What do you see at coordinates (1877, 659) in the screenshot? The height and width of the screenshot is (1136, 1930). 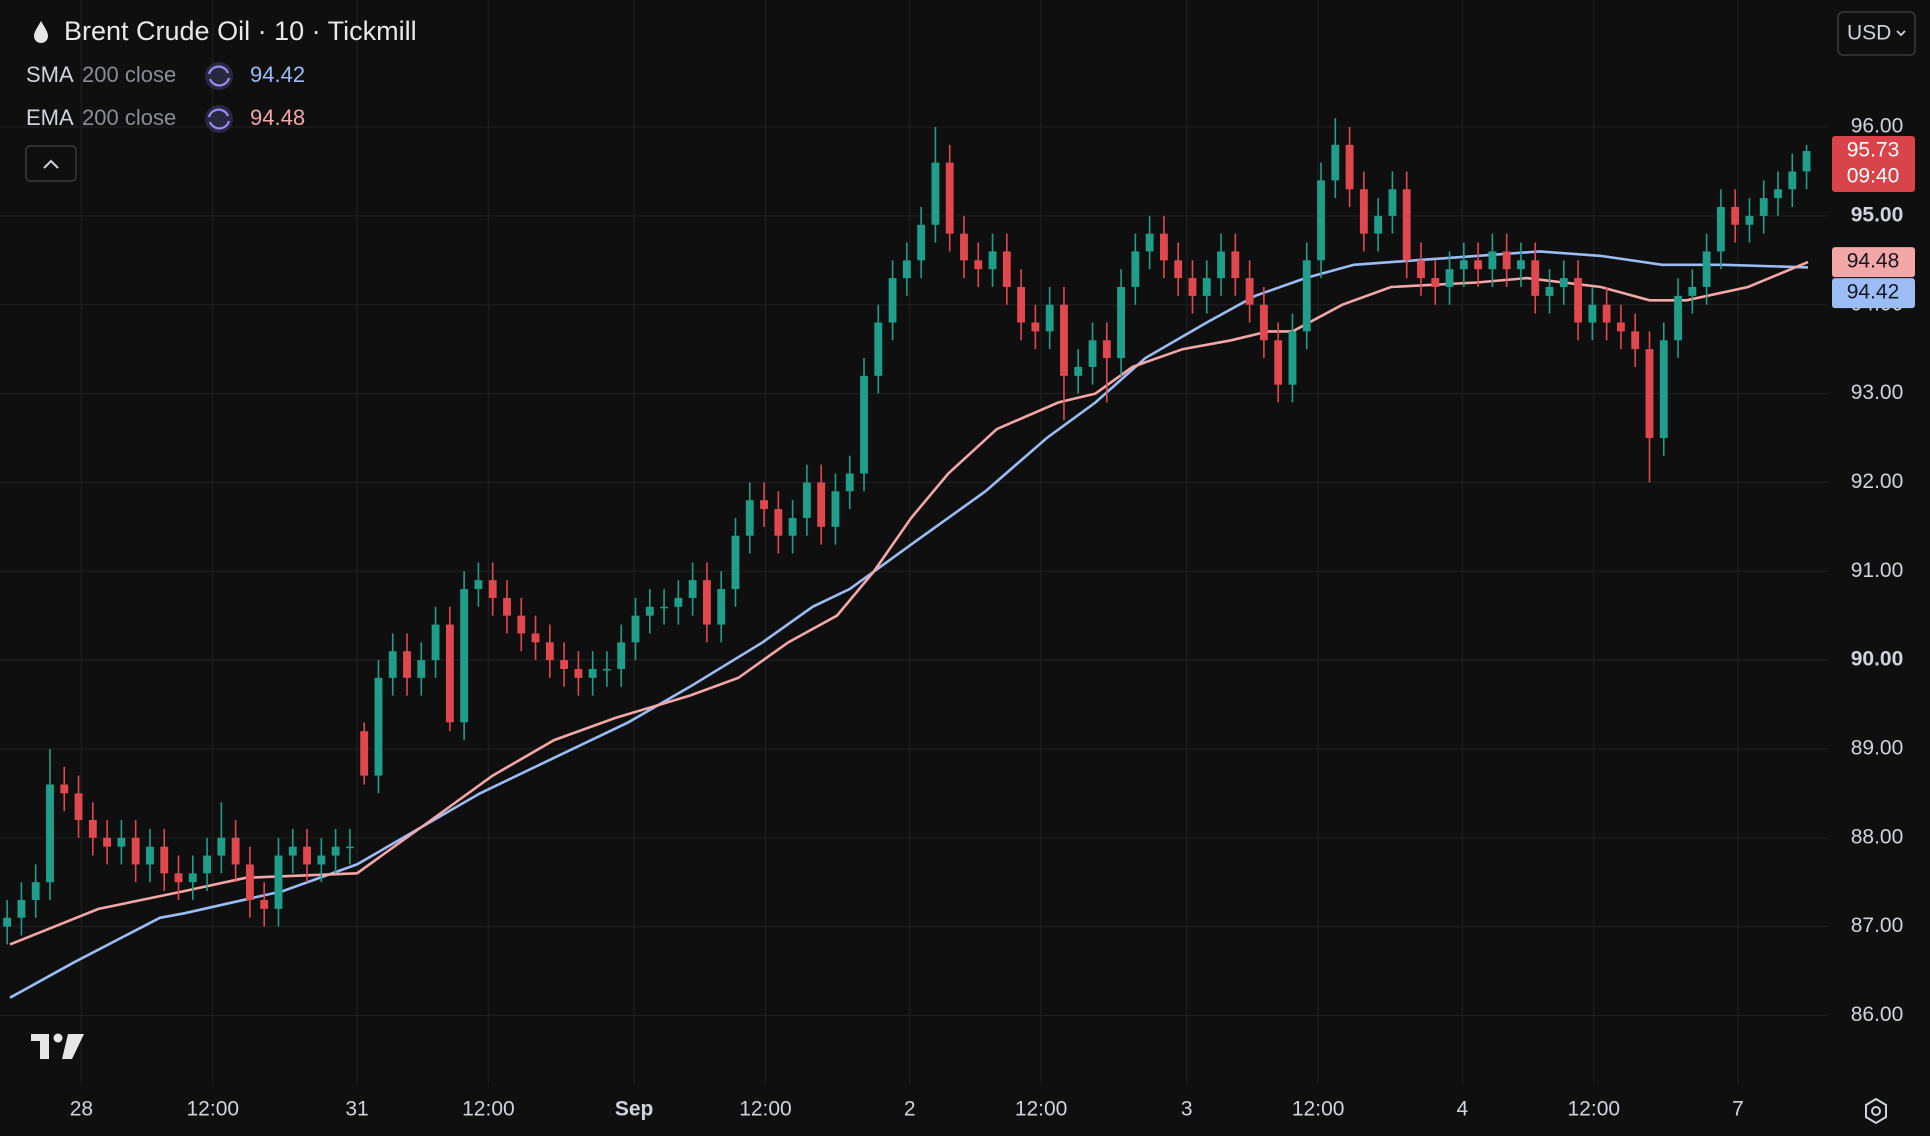 I see `y-tick-label: 90.00` at bounding box center [1877, 659].